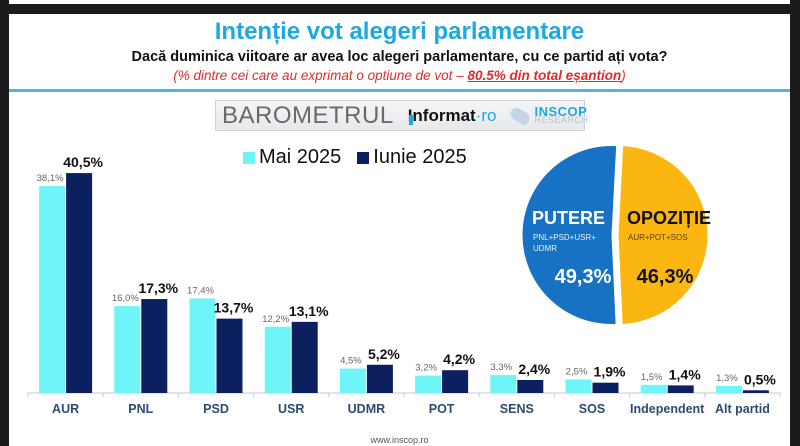 The width and height of the screenshot is (800, 446). I want to click on chart-legend: Mai 2025 Iunie 2025, so click(363, 157).